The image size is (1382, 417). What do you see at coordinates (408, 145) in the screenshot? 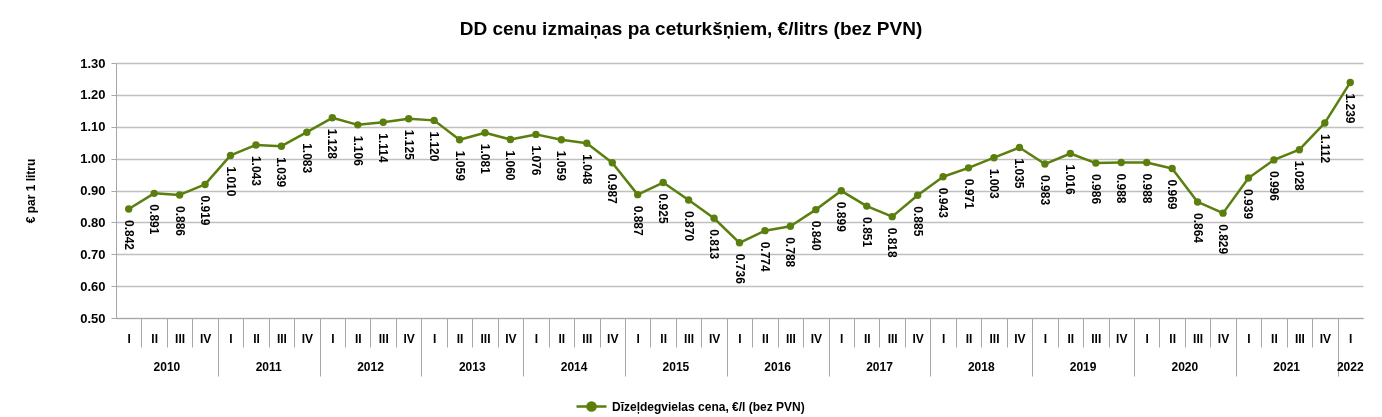
I see `data-label: 1.125` at bounding box center [408, 145].